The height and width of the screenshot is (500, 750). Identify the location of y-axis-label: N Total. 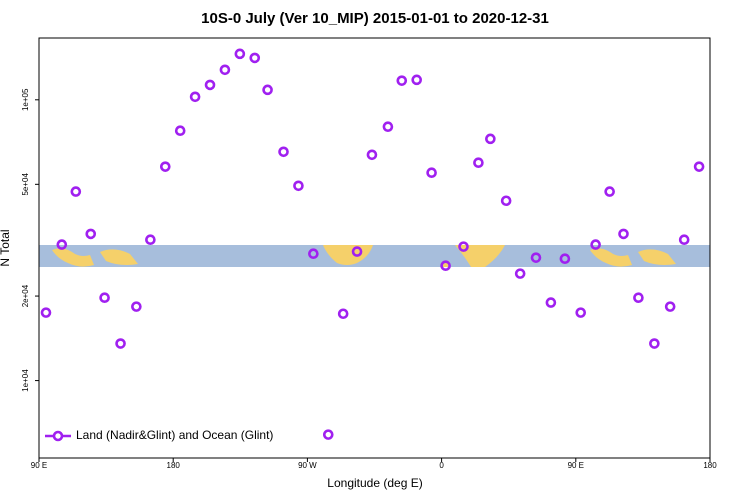
(6, 247).